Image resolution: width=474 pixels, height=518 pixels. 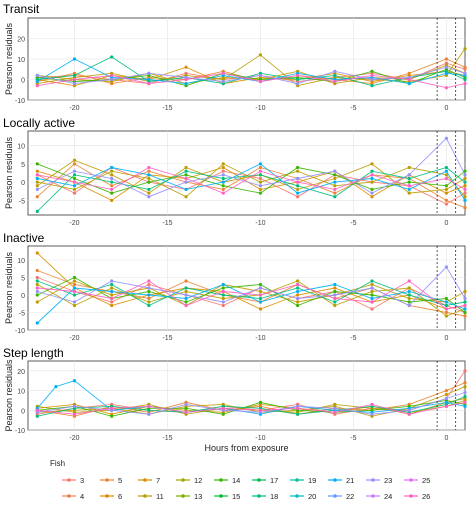 What do you see at coordinates (22, 314) in the screenshot?
I see `y-tick-label: -5` at bounding box center [22, 314].